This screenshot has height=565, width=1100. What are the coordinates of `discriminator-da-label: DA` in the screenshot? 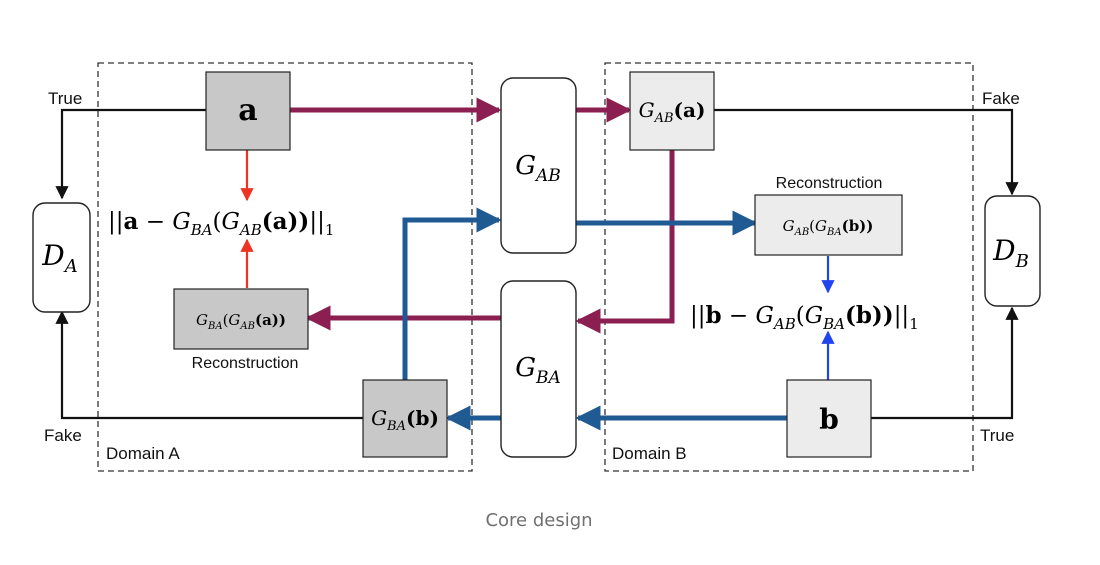 It's located at (59, 258).